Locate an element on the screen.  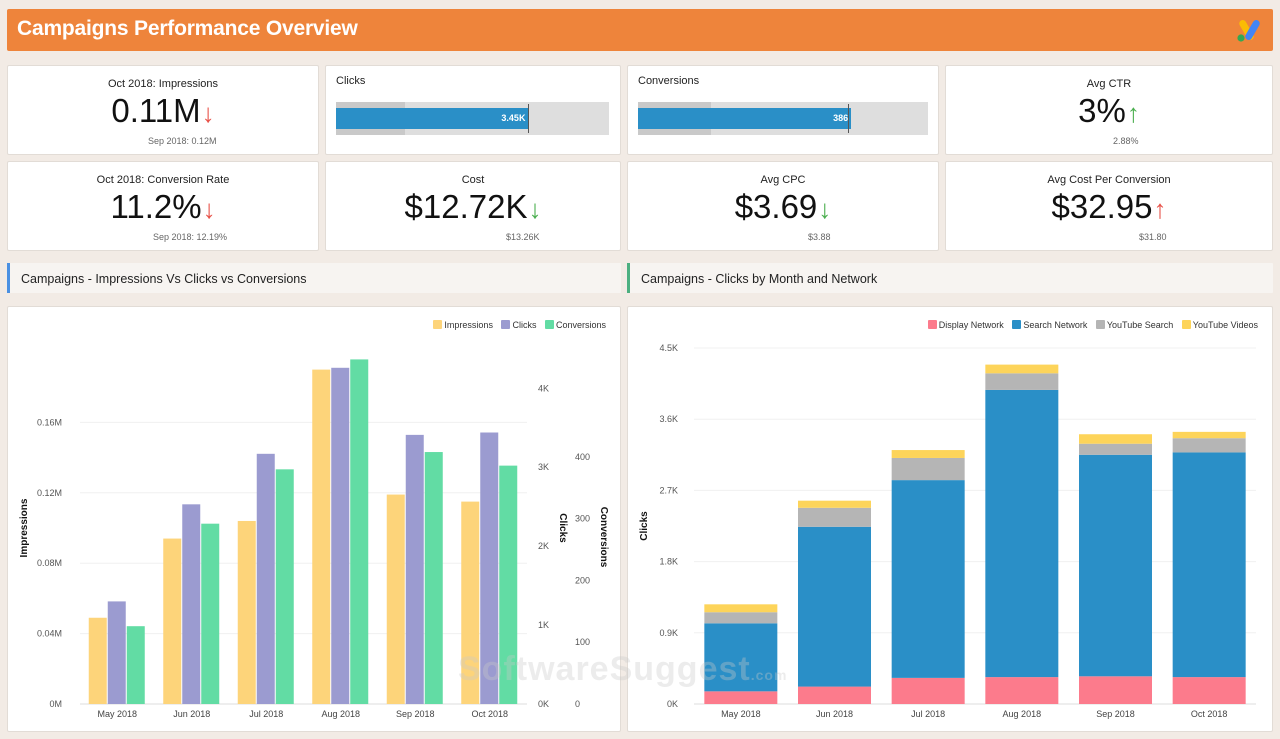
kpi-cost-per-conversion-label: Avg Cost Per Conversion is located at coordinates (1109, 180).